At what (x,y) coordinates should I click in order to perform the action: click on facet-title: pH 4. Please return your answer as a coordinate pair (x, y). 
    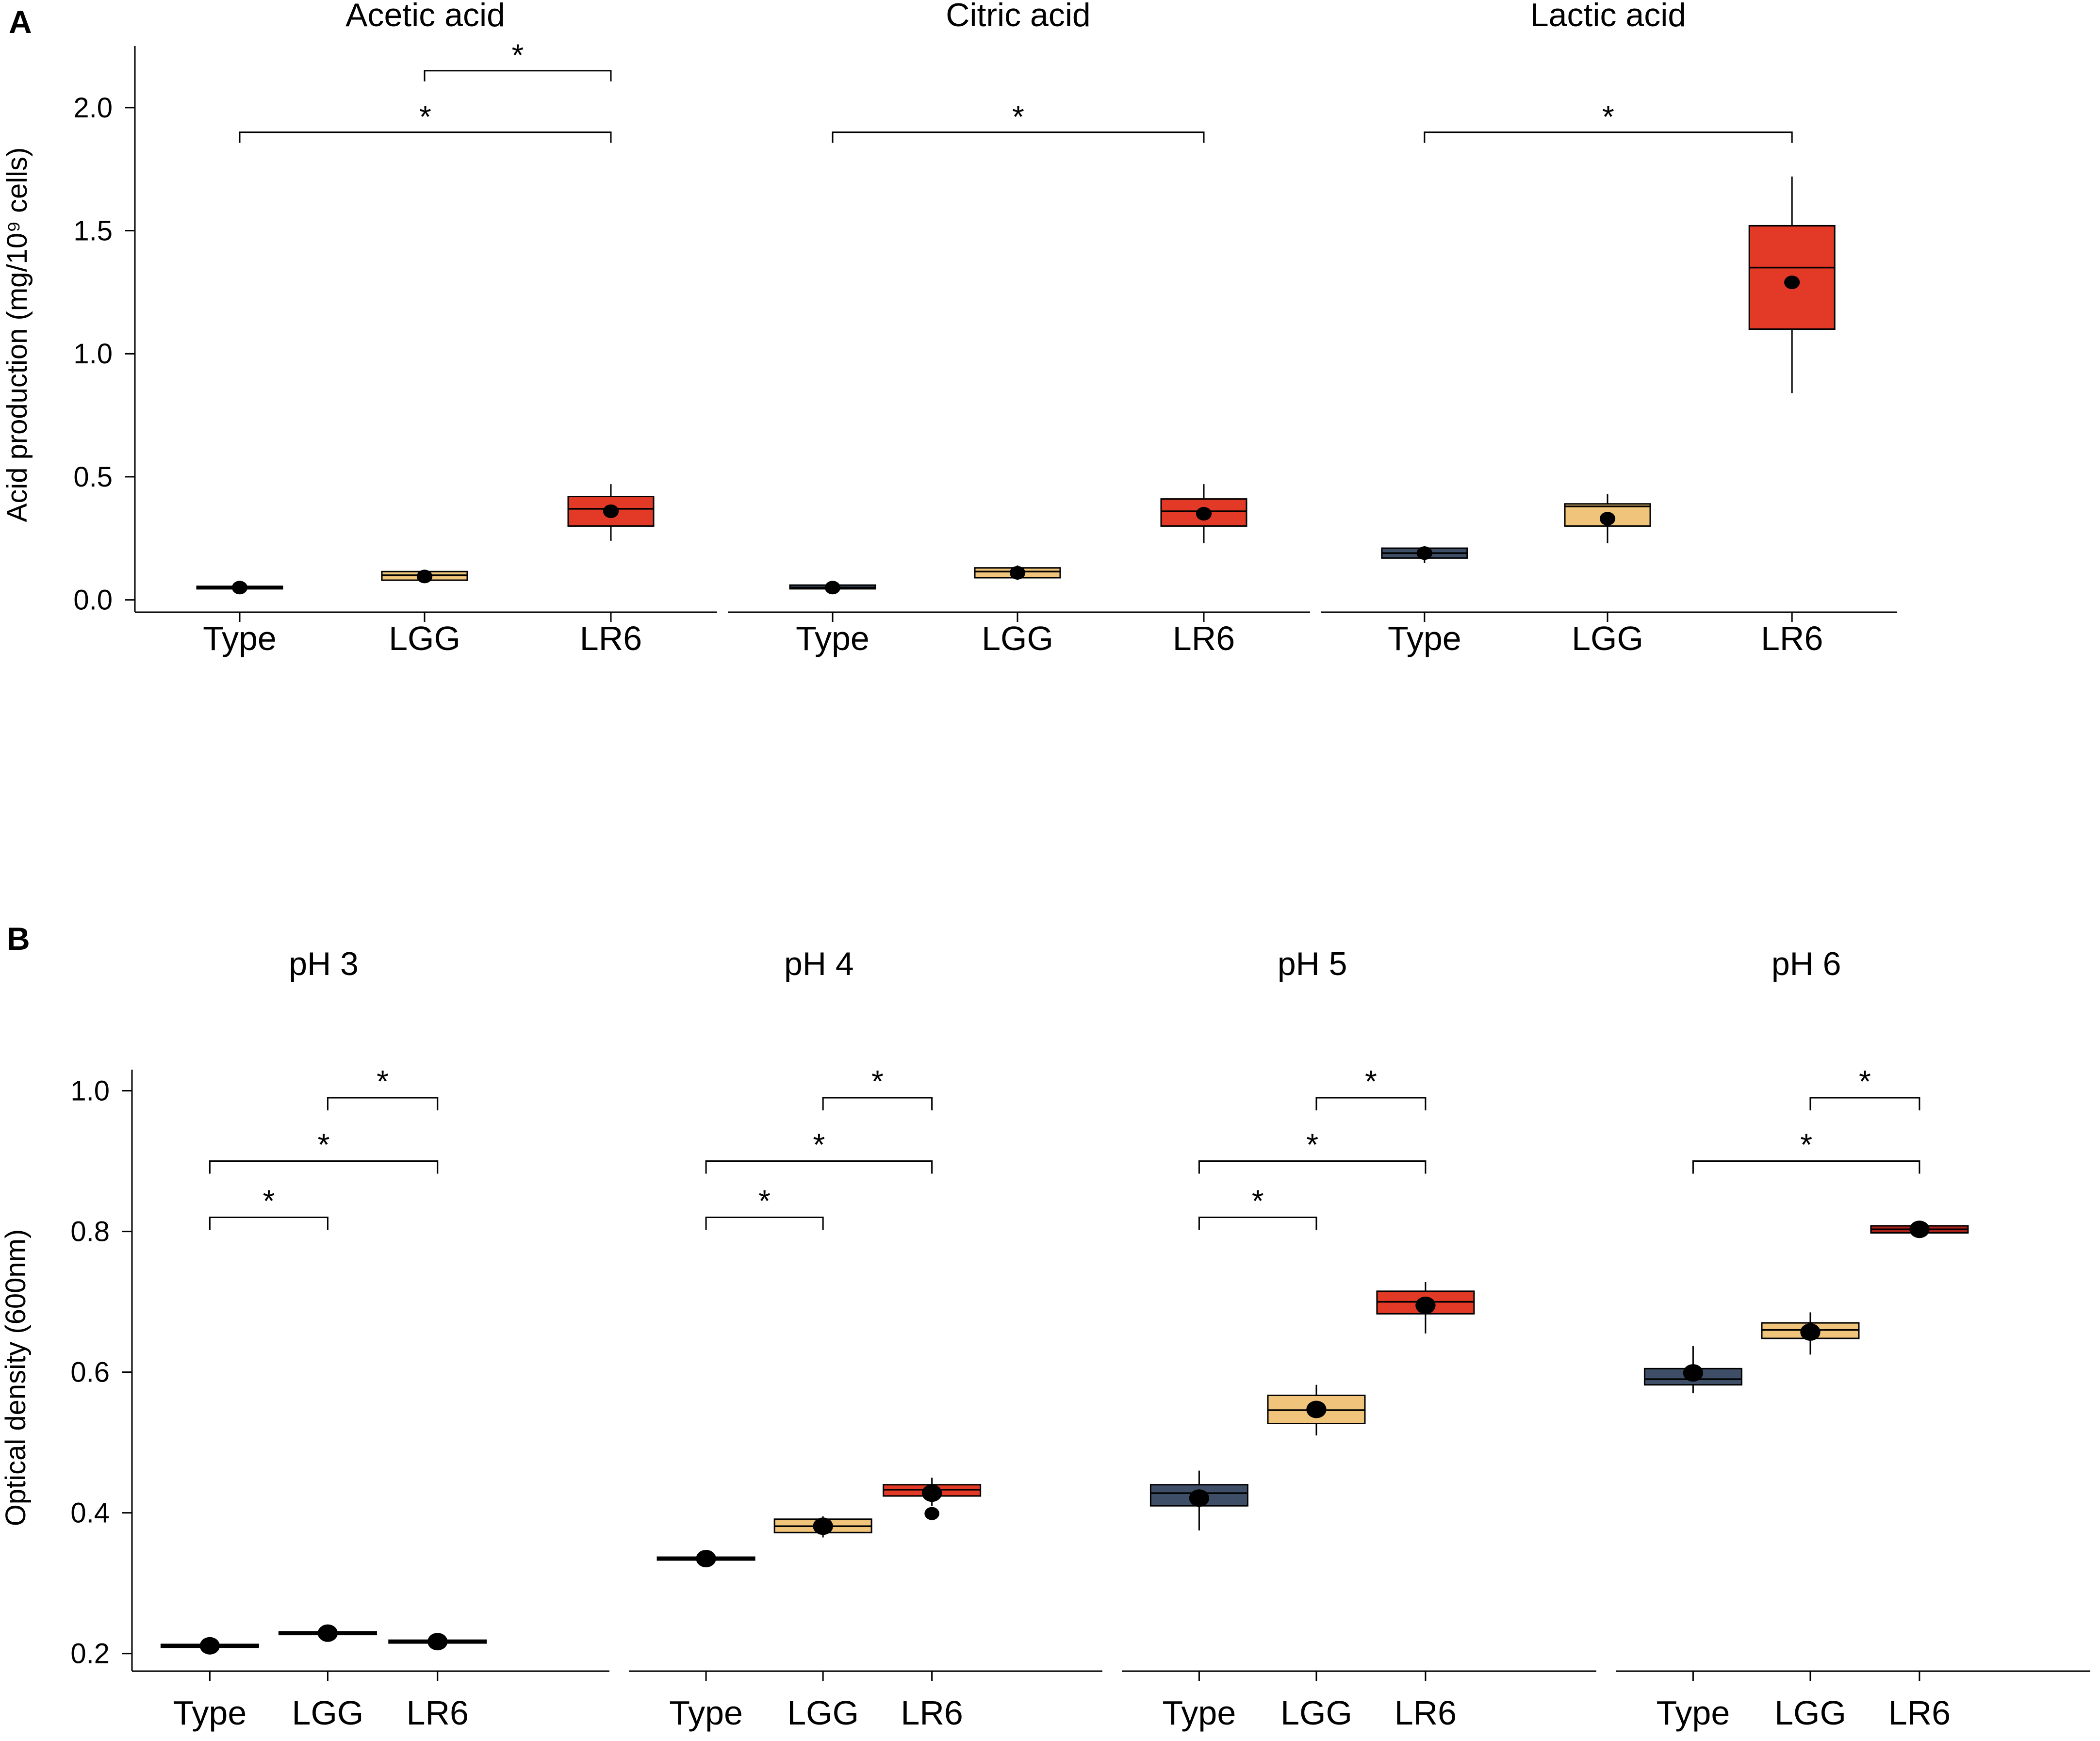
    Looking at the image, I should click on (819, 963).